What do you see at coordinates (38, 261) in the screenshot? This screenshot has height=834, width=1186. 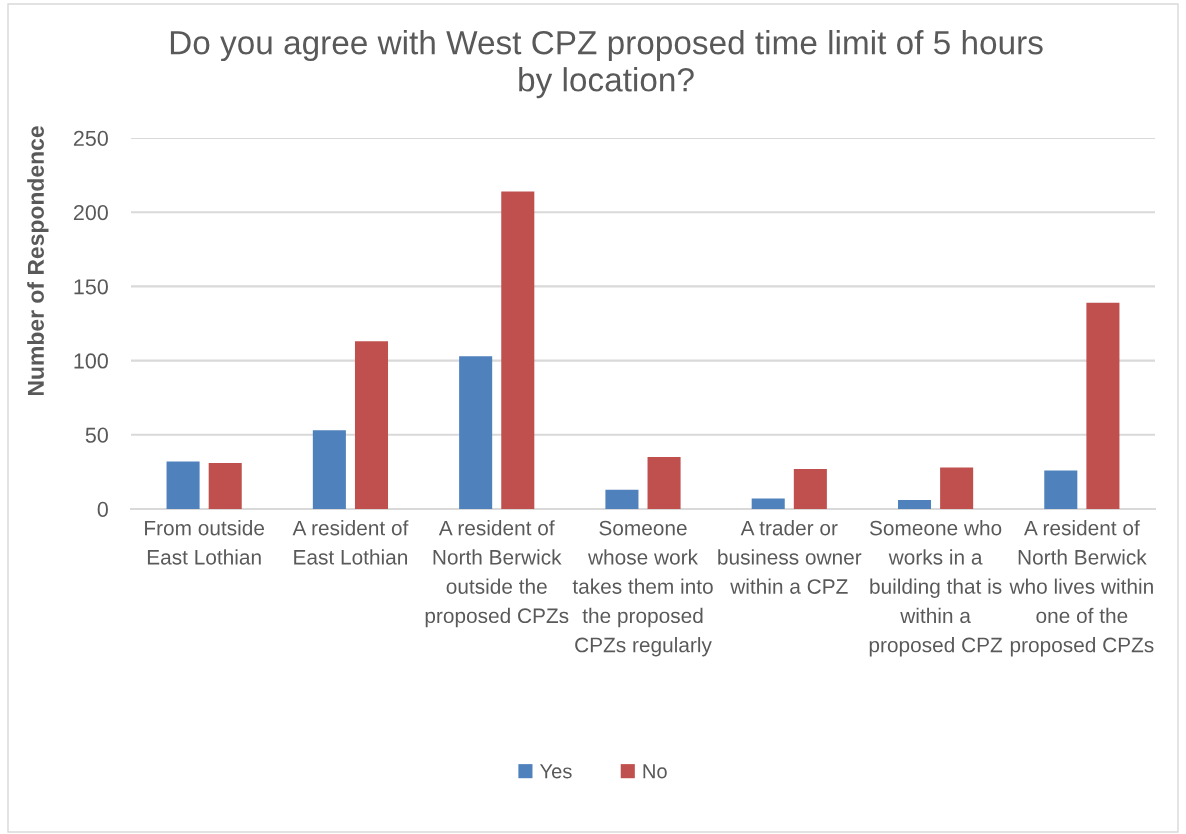 I see `y-axis-title: Number of Respondence` at bounding box center [38, 261].